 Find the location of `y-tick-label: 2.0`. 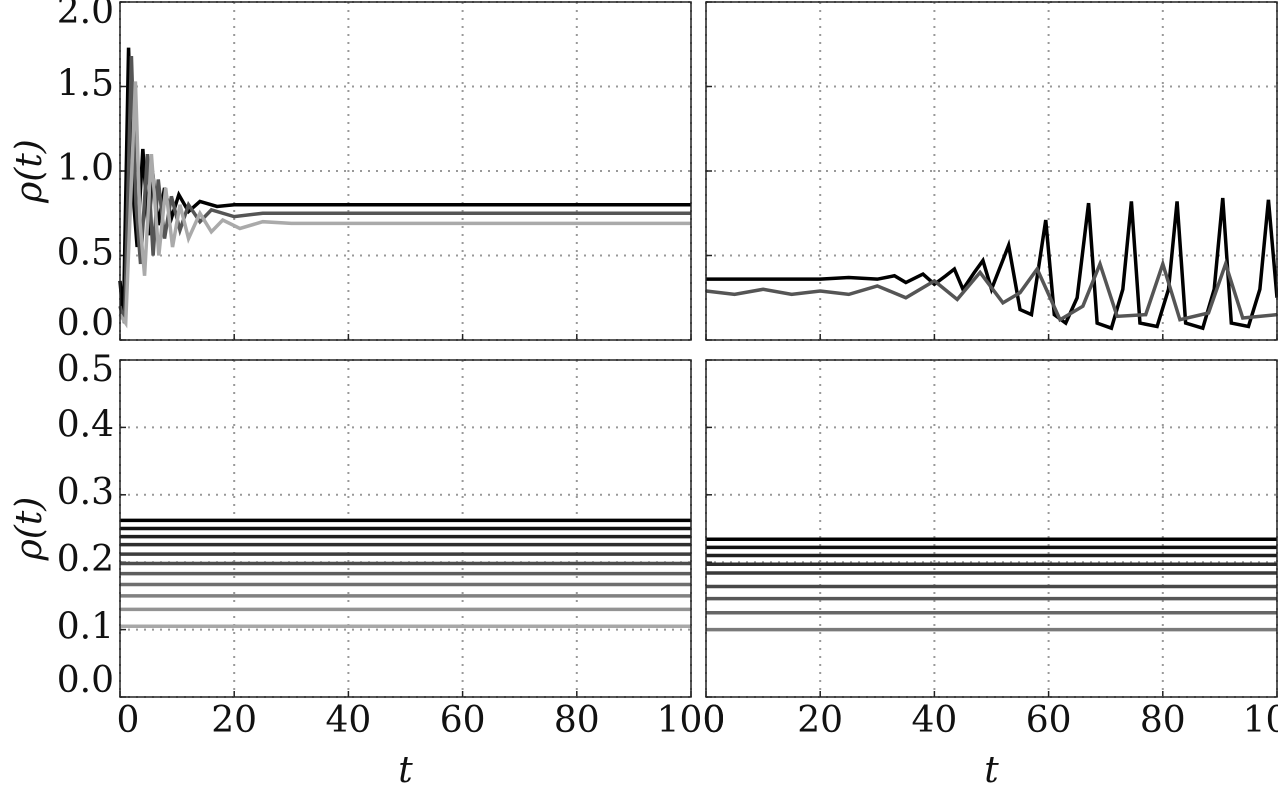

y-tick-label: 2.0 is located at coordinates (85, 16).